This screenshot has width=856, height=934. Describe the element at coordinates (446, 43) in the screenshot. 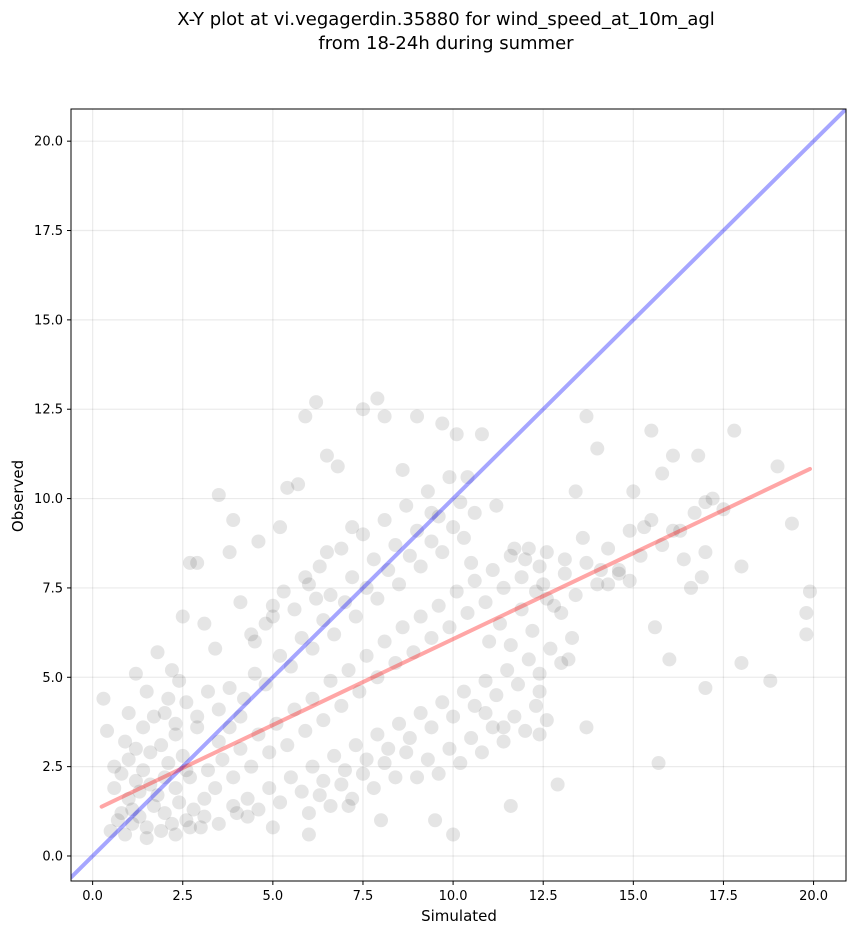

I see `chart-title-line2: from 18-24h during summer` at that location.